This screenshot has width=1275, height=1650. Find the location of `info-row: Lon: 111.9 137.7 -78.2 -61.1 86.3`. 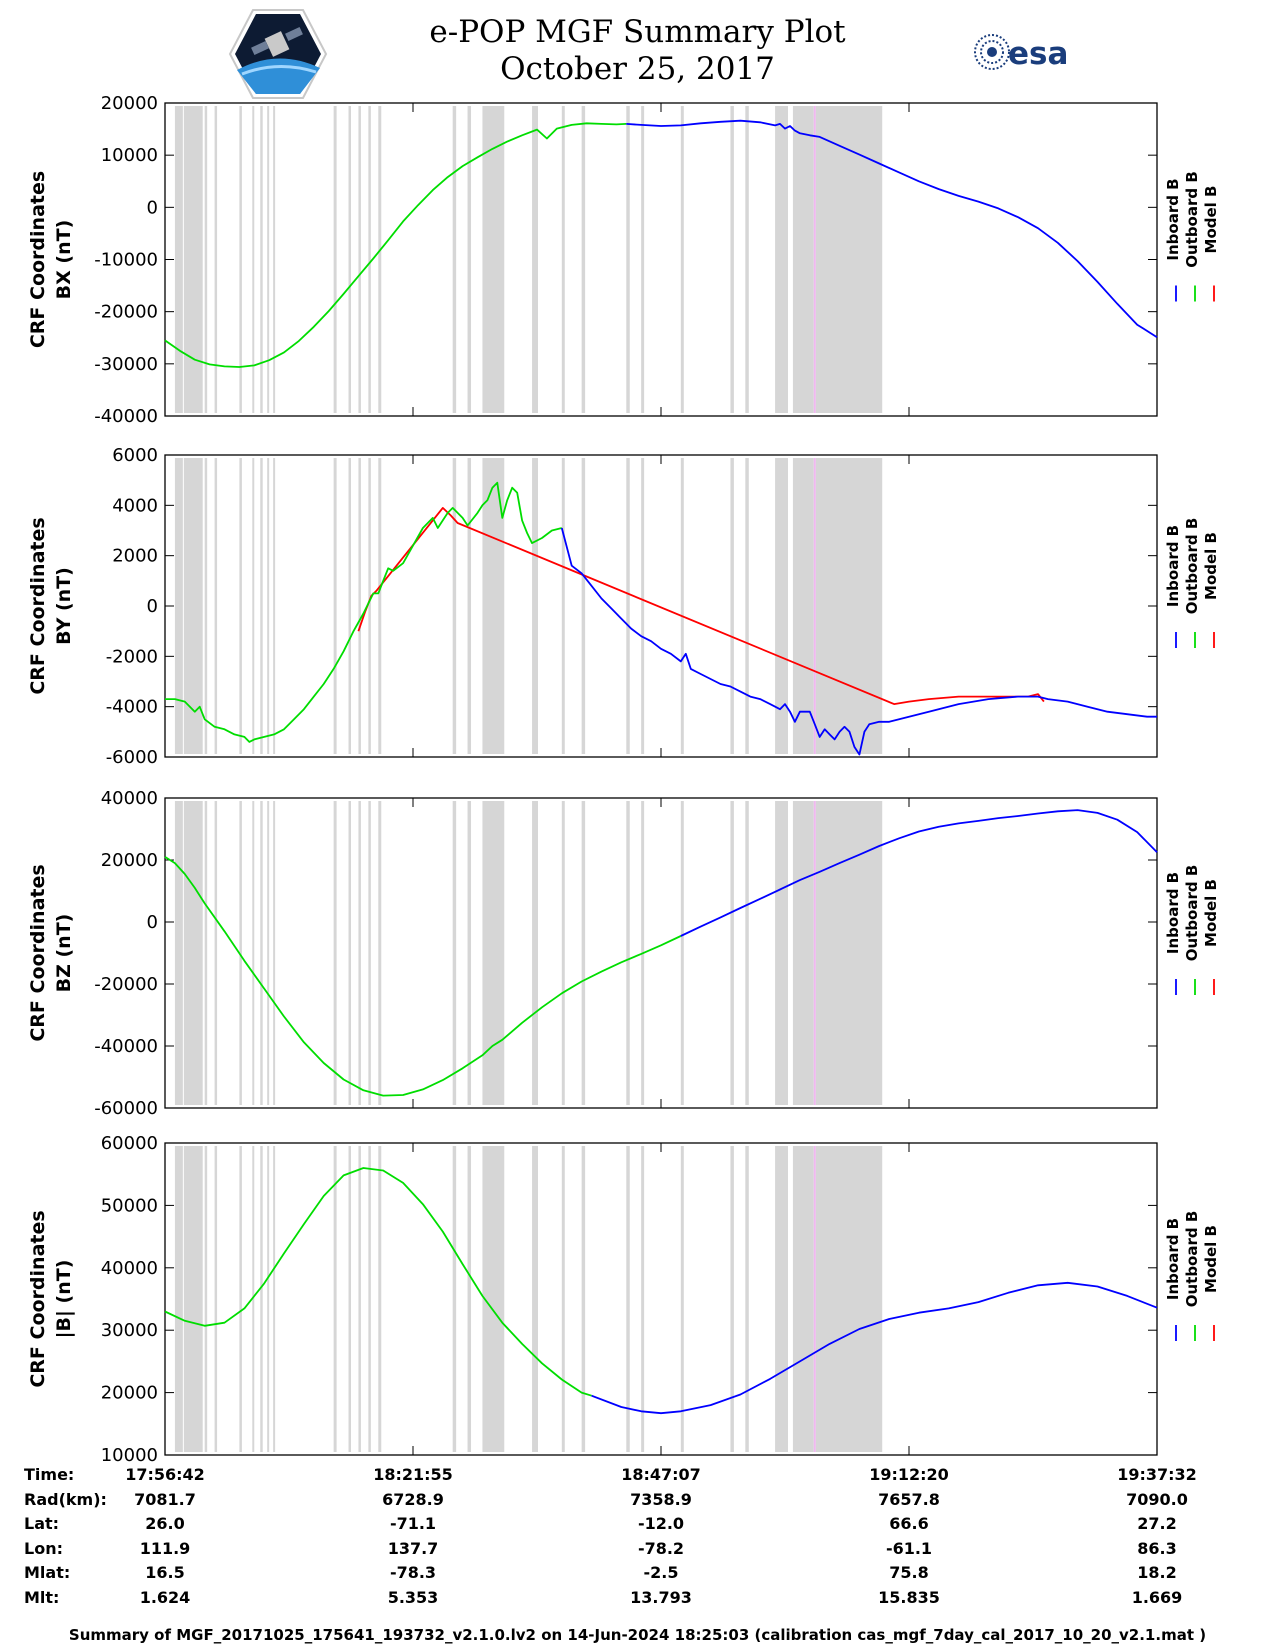

info-row: Lon: 111.9 137.7 -78.2 -61.1 86.3 is located at coordinates (637, 1551).